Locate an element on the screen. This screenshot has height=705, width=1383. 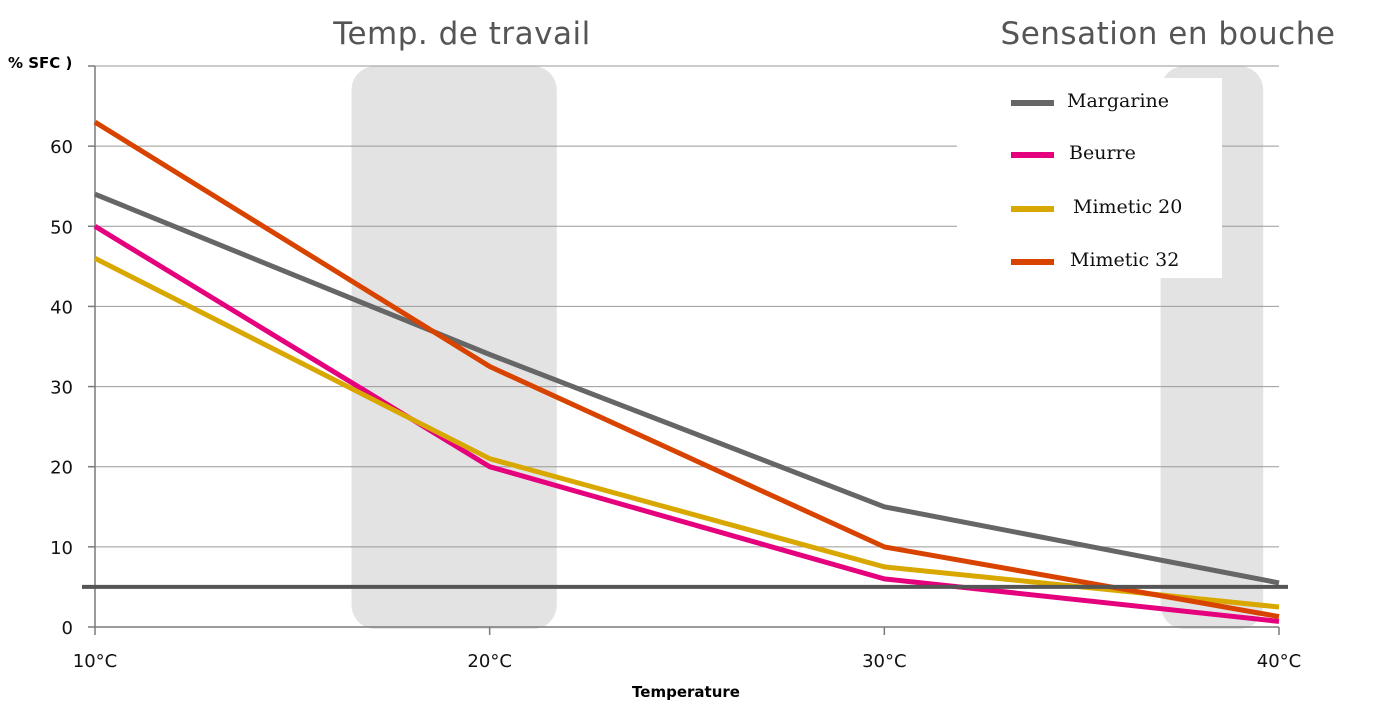
legend-label-mimetic-32: Mimetic 32 is located at coordinates (1124, 260).